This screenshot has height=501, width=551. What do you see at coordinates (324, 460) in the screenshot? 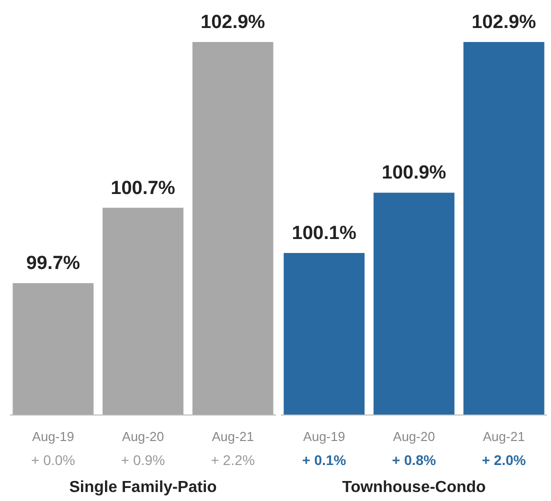
I see `text: + 0.1%` at bounding box center [324, 460].